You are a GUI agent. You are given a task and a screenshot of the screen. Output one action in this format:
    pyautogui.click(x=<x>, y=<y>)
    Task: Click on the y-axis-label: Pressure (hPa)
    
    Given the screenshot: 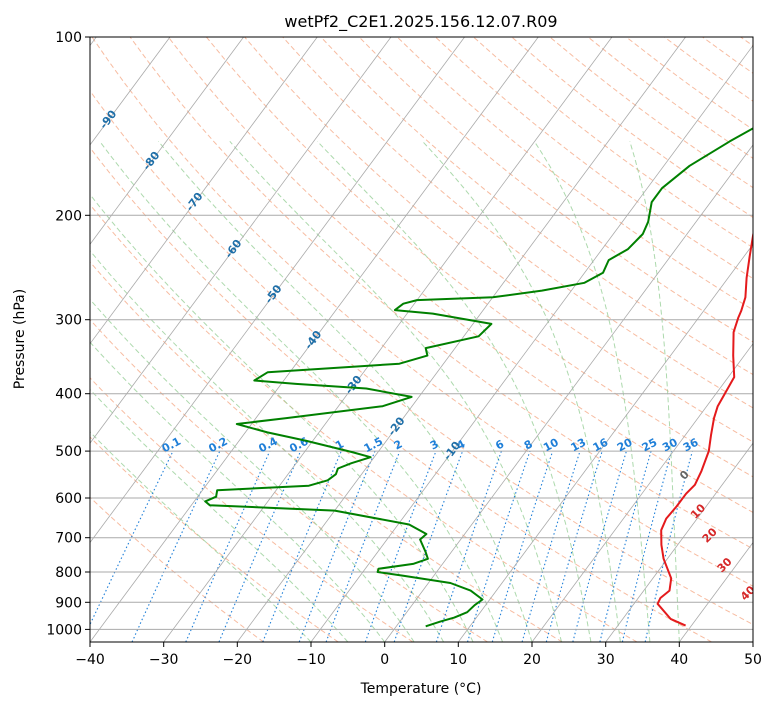 What is the action you would take?
    pyautogui.click(x=20, y=339)
    